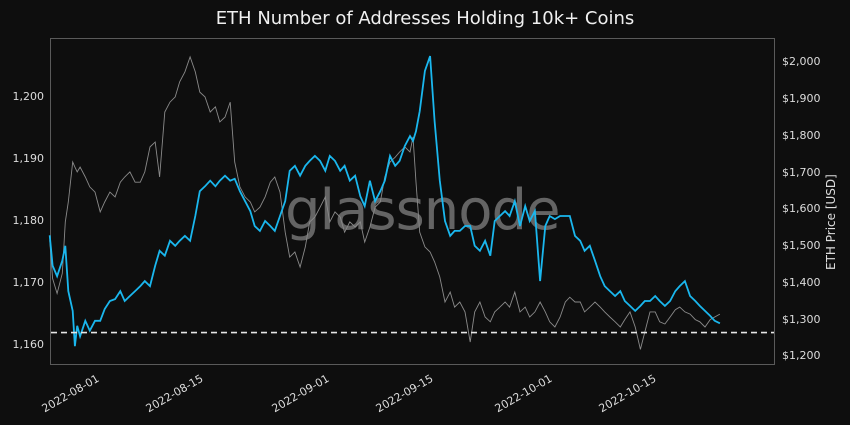 The width and height of the screenshot is (850, 425). Describe the element at coordinates (28, 282) in the screenshot. I see `left-tick: 1,170` at that location.